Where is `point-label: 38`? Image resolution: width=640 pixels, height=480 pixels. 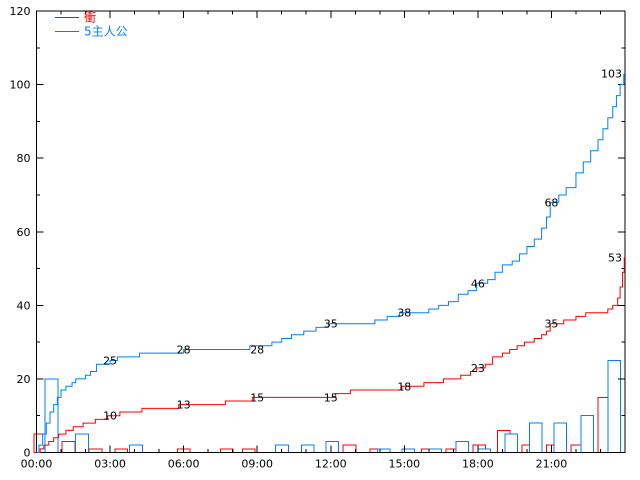
point-label: 38 is located at coordinates (404, 313).